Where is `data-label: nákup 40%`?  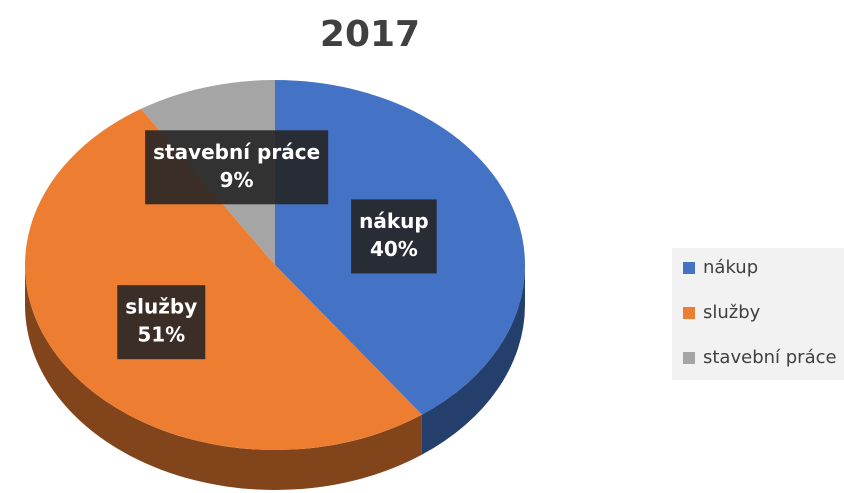
data-label: nákup 40% is located at coordinates (394, 236).